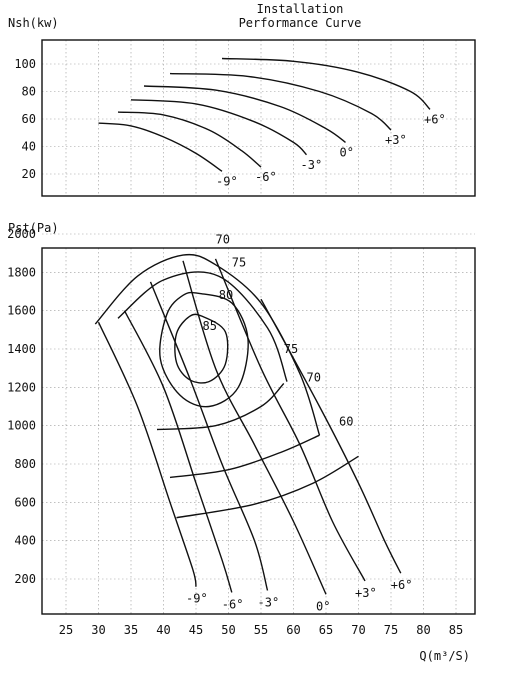 This screenshot has width=505, height=677. What do you see at coordinates (300, 23) in the screenshot?
I see `chart-subtitle: Performance Curve` at bounding box center [300, 23].